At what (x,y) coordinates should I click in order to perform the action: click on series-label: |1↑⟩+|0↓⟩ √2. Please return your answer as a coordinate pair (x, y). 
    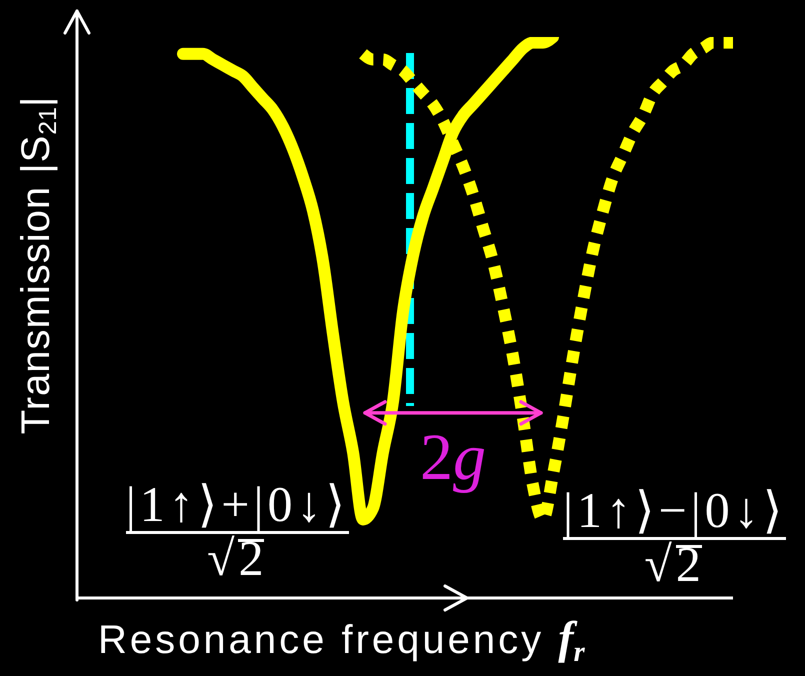
    Looking at the image, I should click on (237, 531).